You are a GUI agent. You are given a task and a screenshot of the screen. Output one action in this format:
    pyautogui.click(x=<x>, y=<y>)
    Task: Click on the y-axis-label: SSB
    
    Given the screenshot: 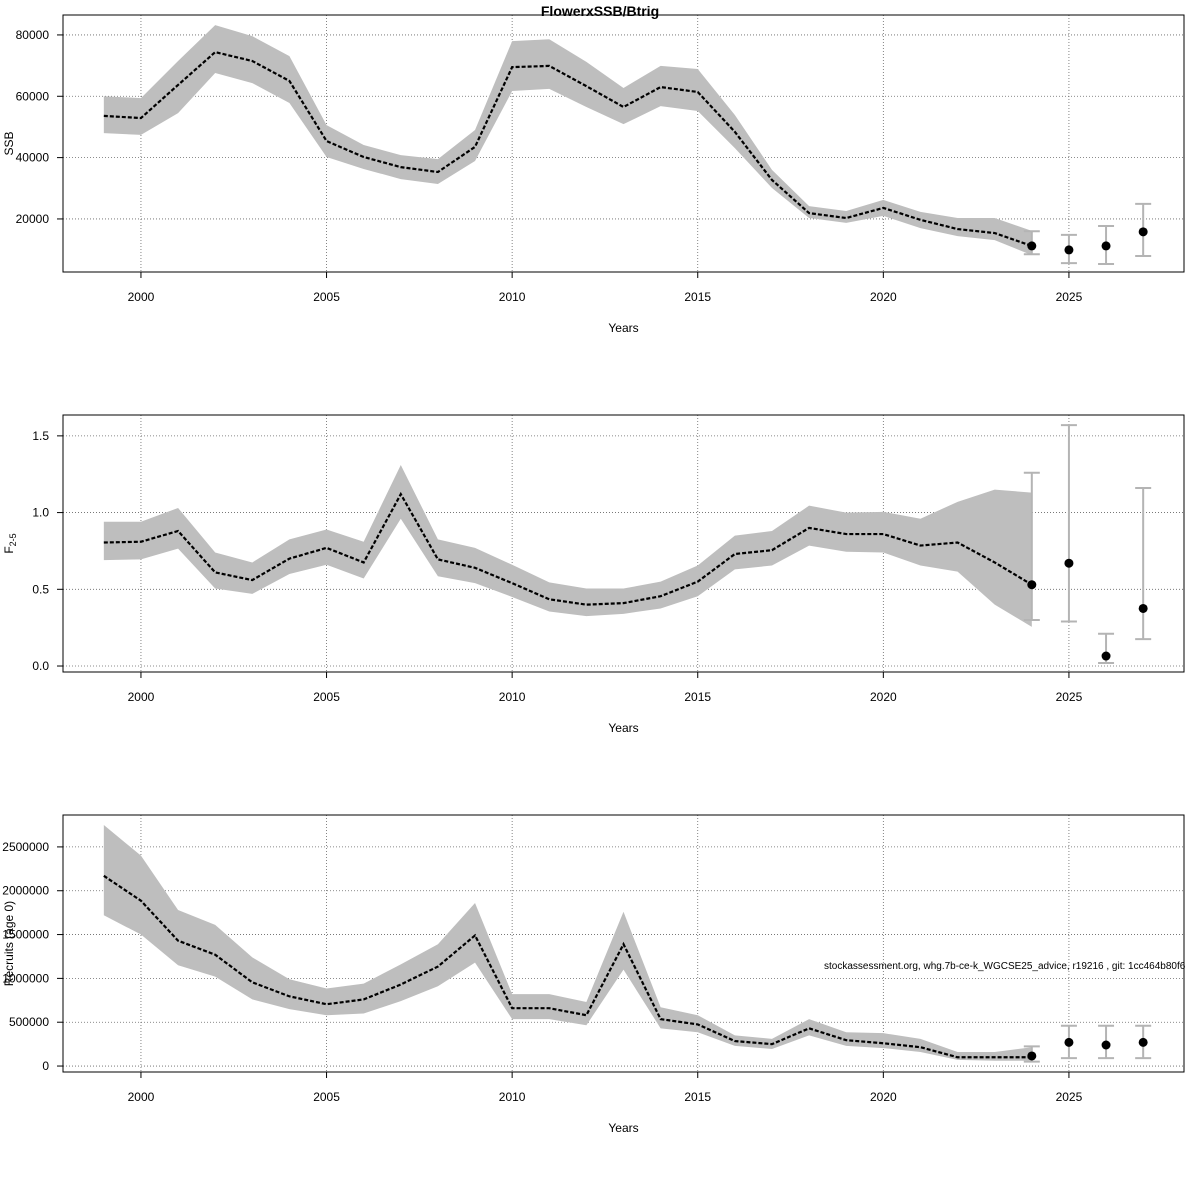 What is the action you would take?
    pyautogui.click(x=9, y=143)
    